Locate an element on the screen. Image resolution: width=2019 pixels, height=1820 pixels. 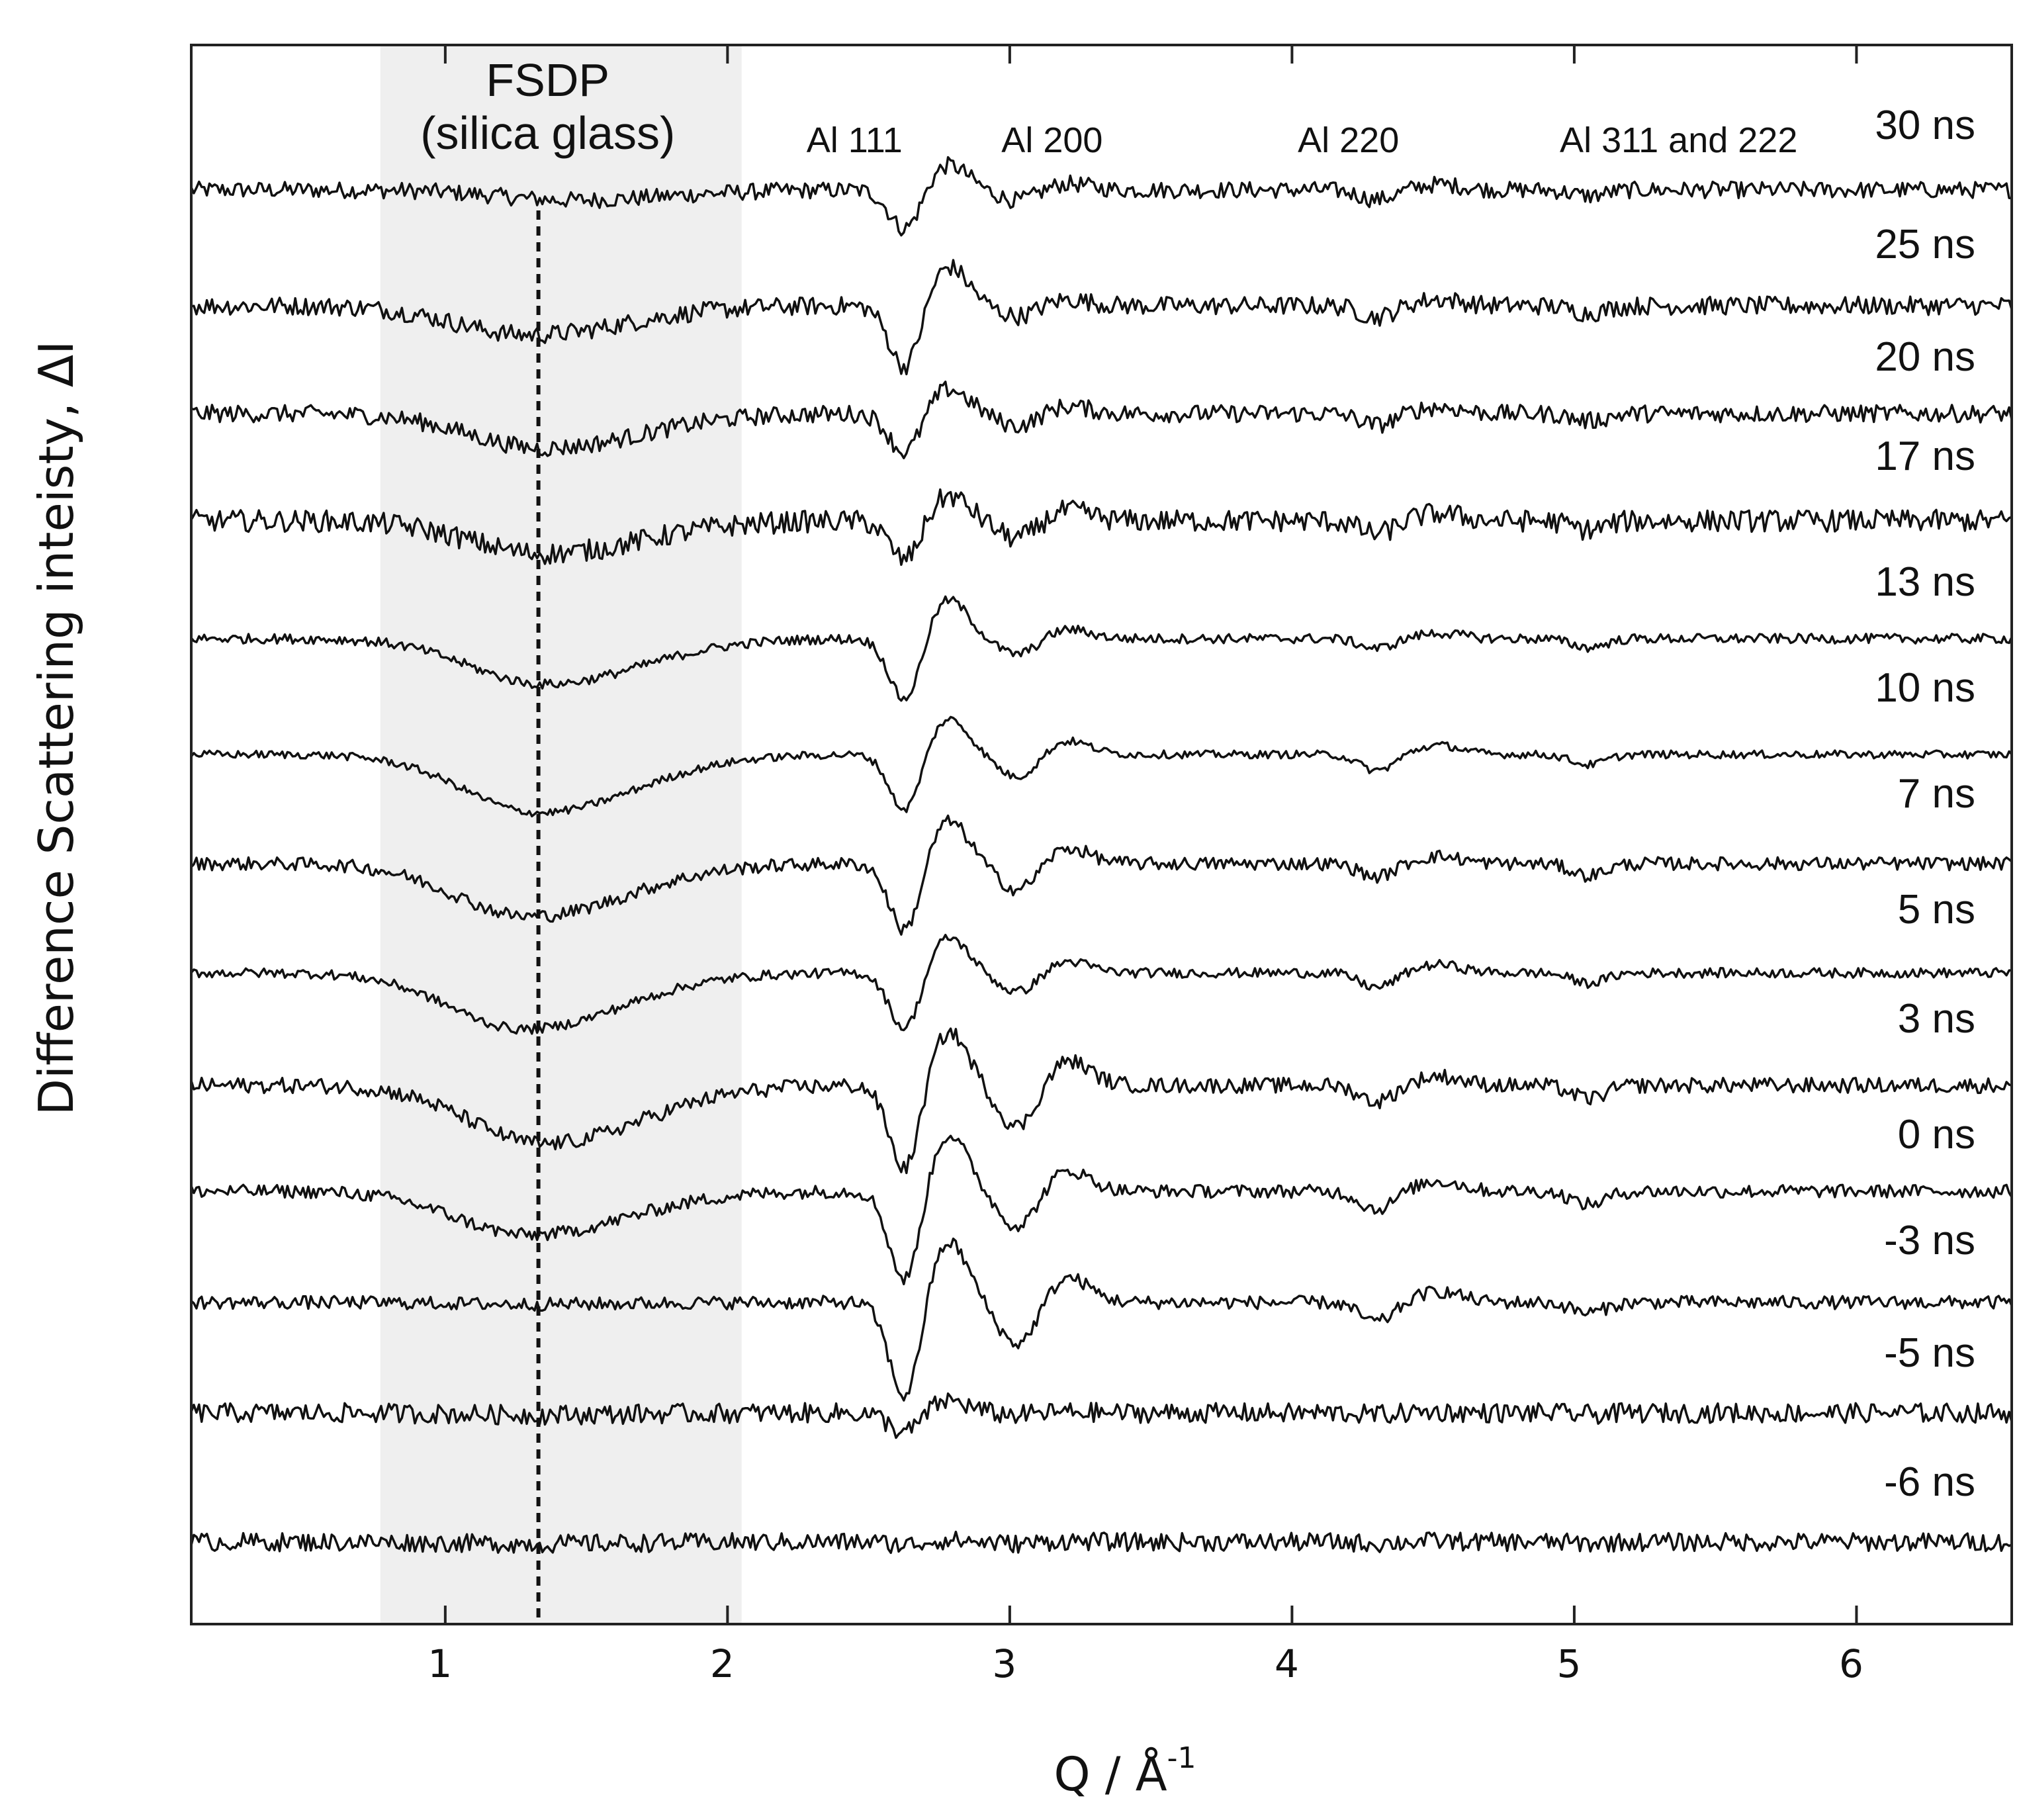
series-label: 13 ns is located at coordinates (1925, 582).